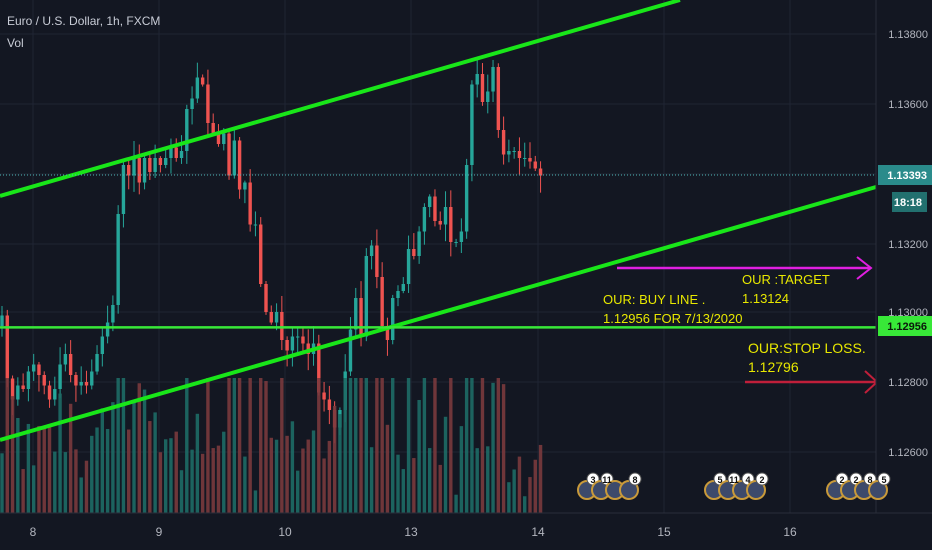  Describe the element at coordinates (592, 480) in the screenshot. I see `event-count-3: 3` at that location.